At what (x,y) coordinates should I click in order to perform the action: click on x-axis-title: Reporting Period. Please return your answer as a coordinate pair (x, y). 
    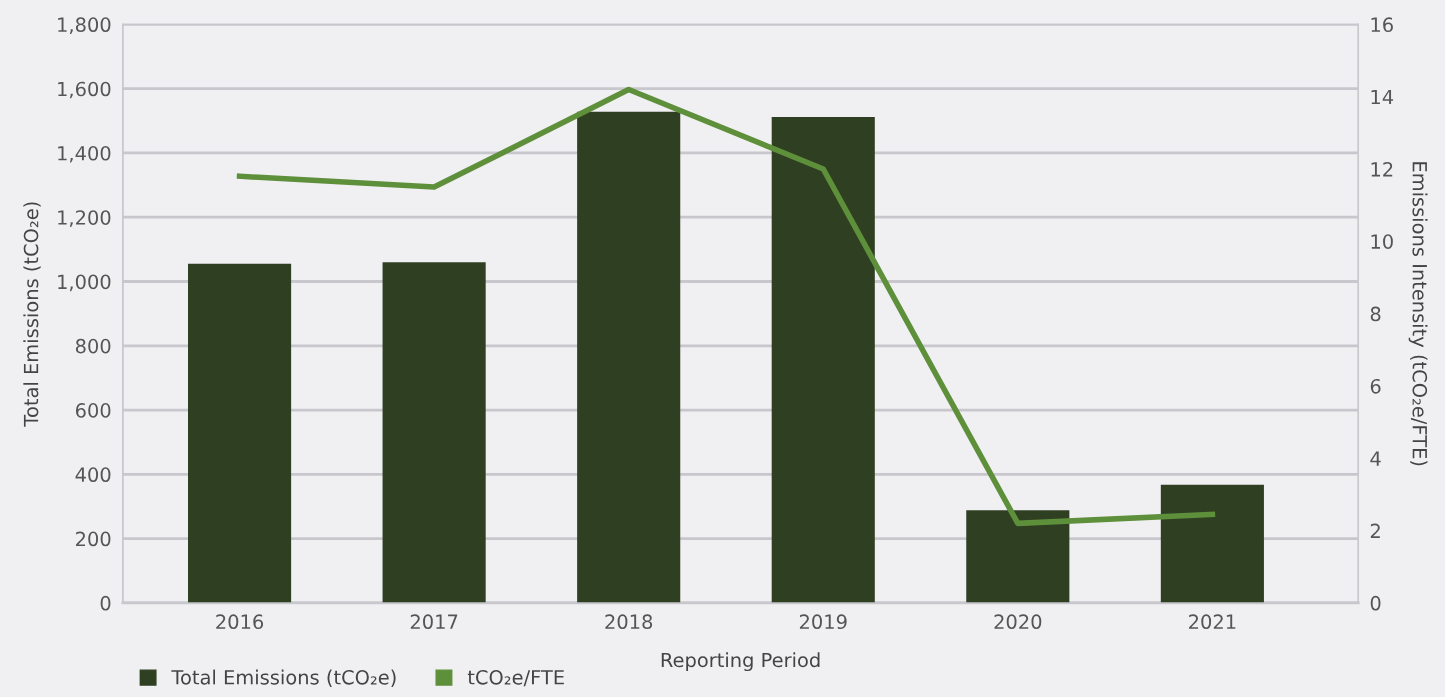
    Looking at the image, I should click on (740, 662).